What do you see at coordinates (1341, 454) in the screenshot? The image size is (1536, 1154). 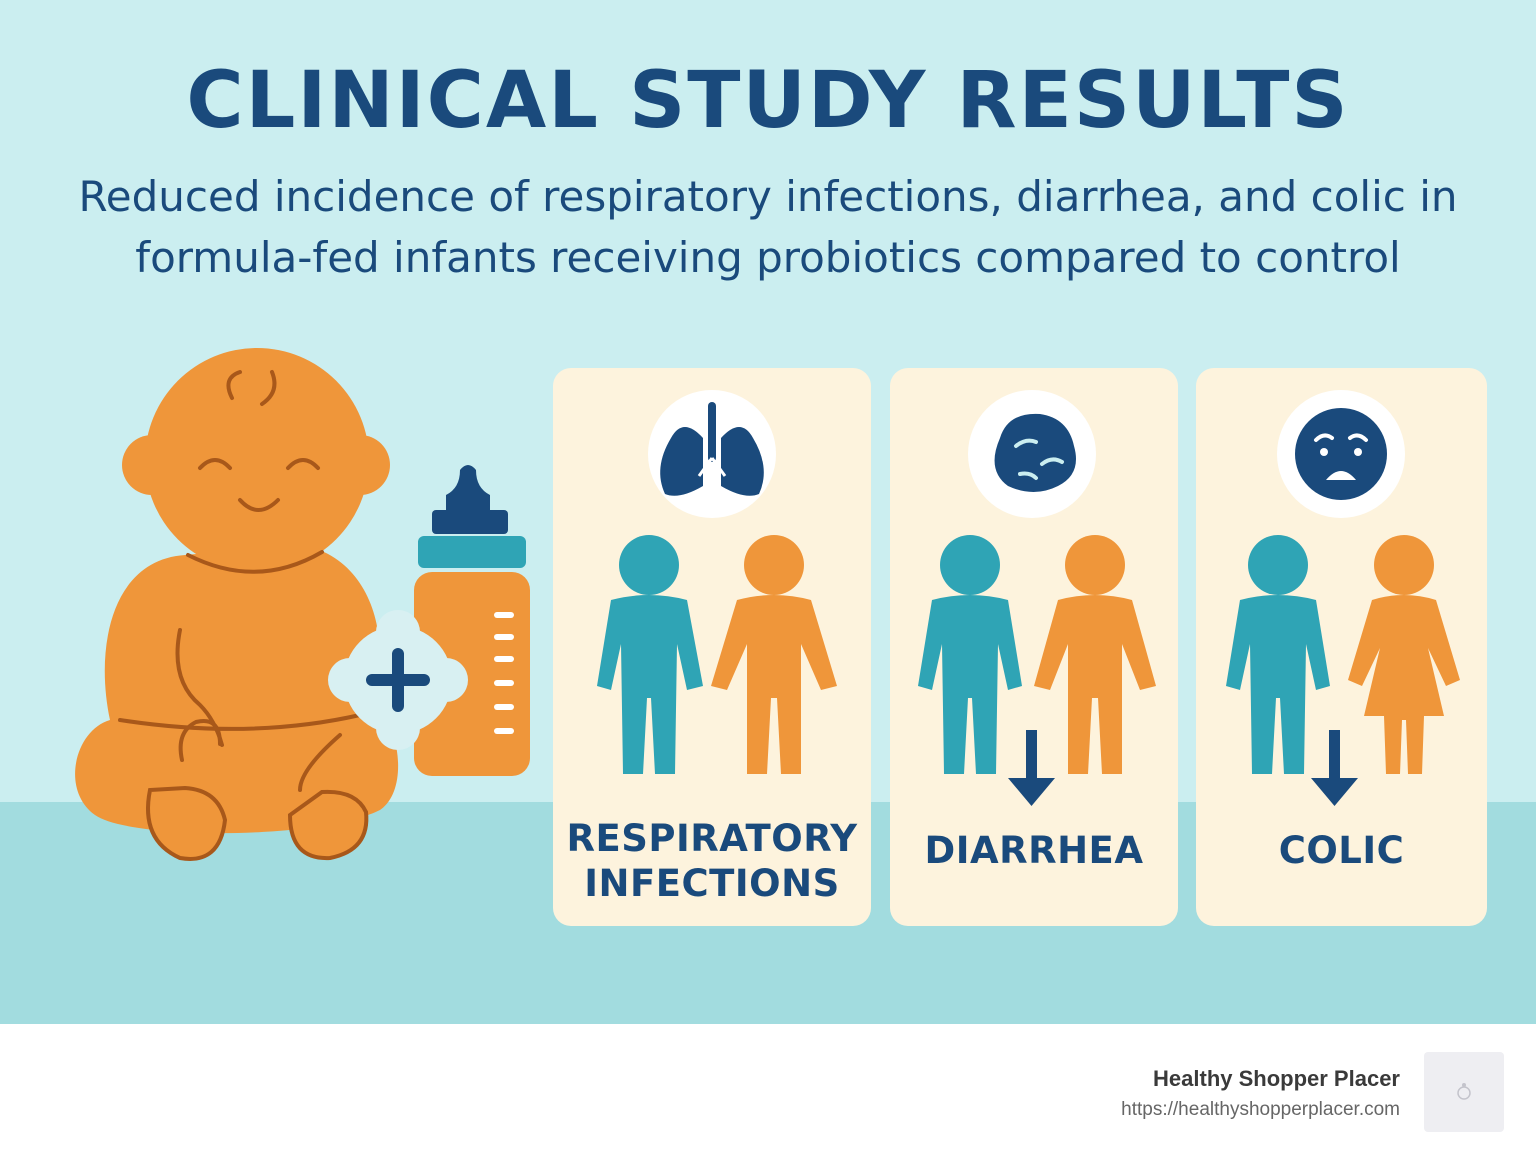 I see `crying-face-icon` at bounding box center [1341, 454].